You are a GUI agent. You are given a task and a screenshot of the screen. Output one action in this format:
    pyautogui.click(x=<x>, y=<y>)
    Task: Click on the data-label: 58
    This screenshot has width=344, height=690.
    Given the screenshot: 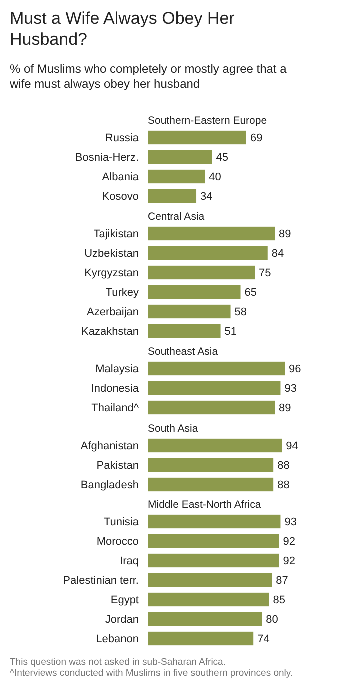 What is the action you would take?
    pyautogui.click(x=241, y=312)
    